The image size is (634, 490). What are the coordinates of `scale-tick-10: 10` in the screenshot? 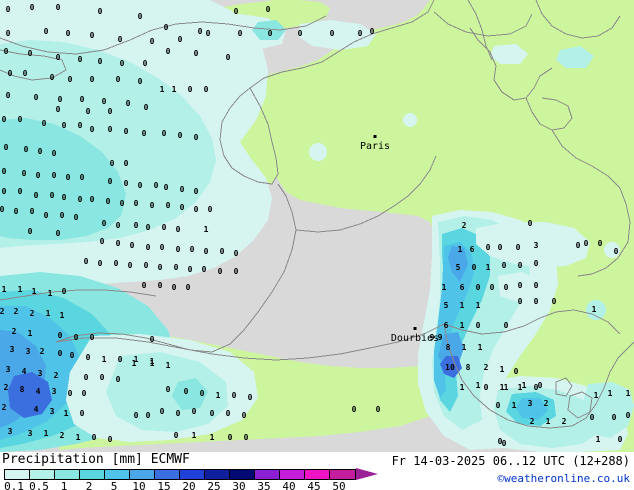 It's located at (139, 485).